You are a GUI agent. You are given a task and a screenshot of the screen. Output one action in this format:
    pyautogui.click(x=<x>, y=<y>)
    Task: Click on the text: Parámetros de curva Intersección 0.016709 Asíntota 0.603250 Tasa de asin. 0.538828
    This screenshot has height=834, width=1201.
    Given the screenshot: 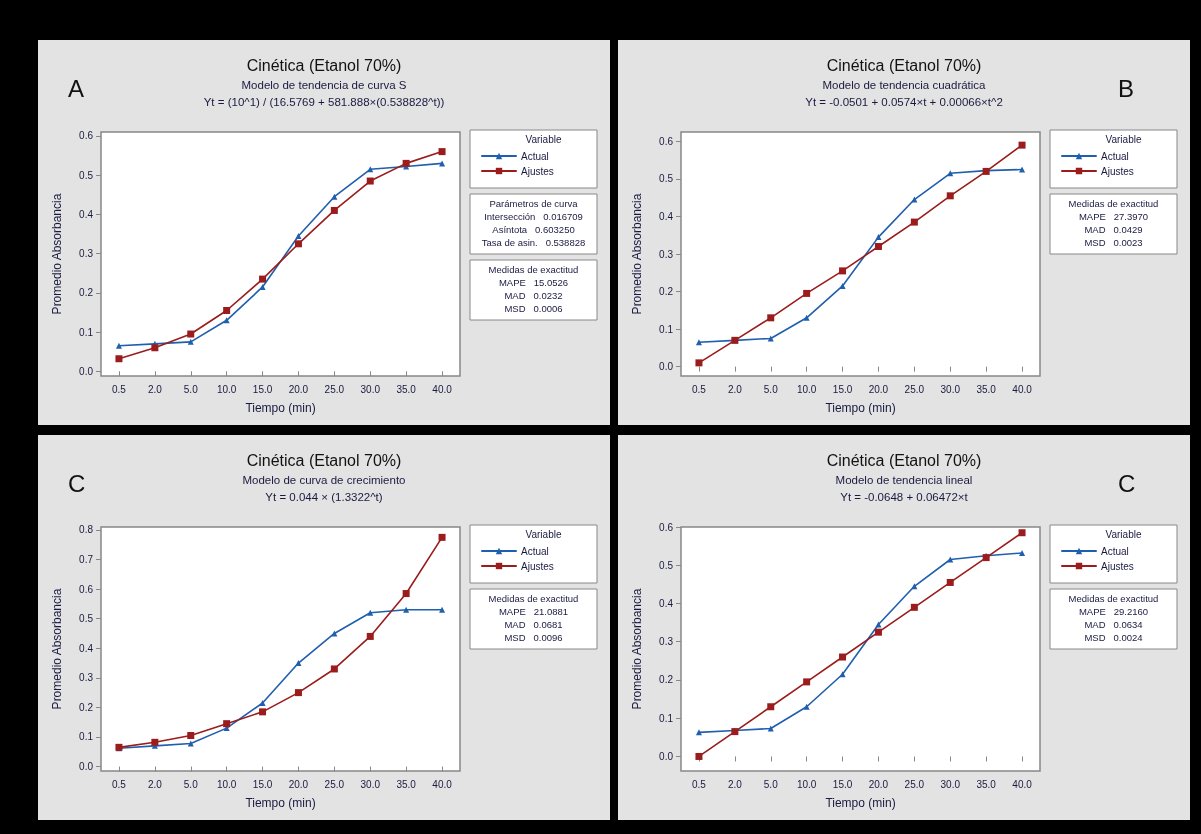 What is the action you would take?
    pyautogui.click(x=533, y=222)
    